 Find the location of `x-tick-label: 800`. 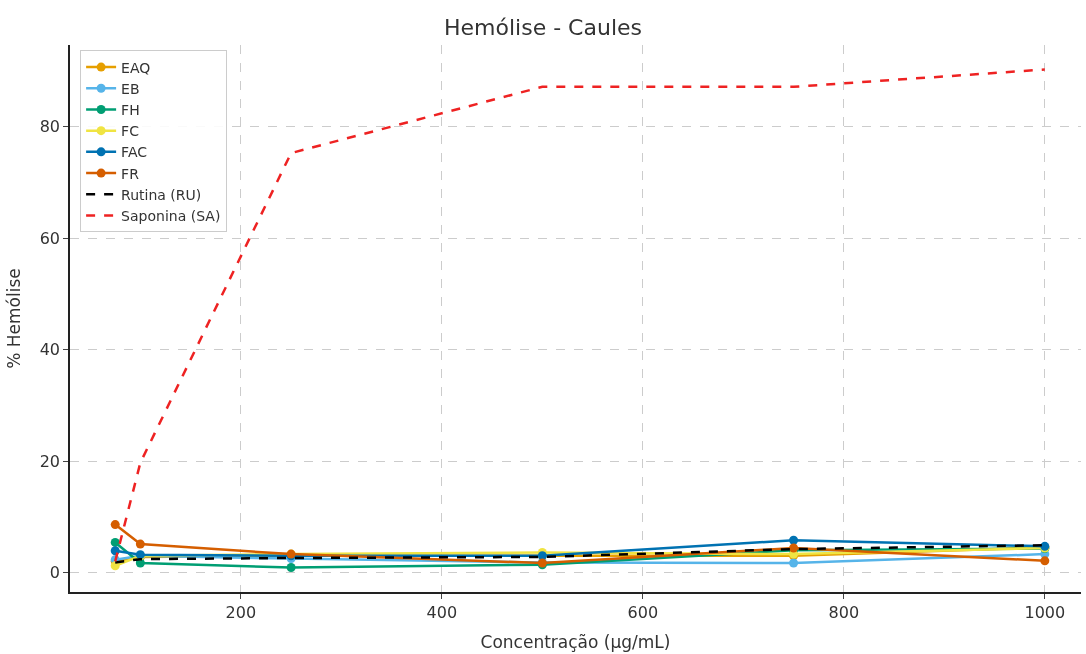

x-tick-label: 800 is located at coordinates (844, 612).